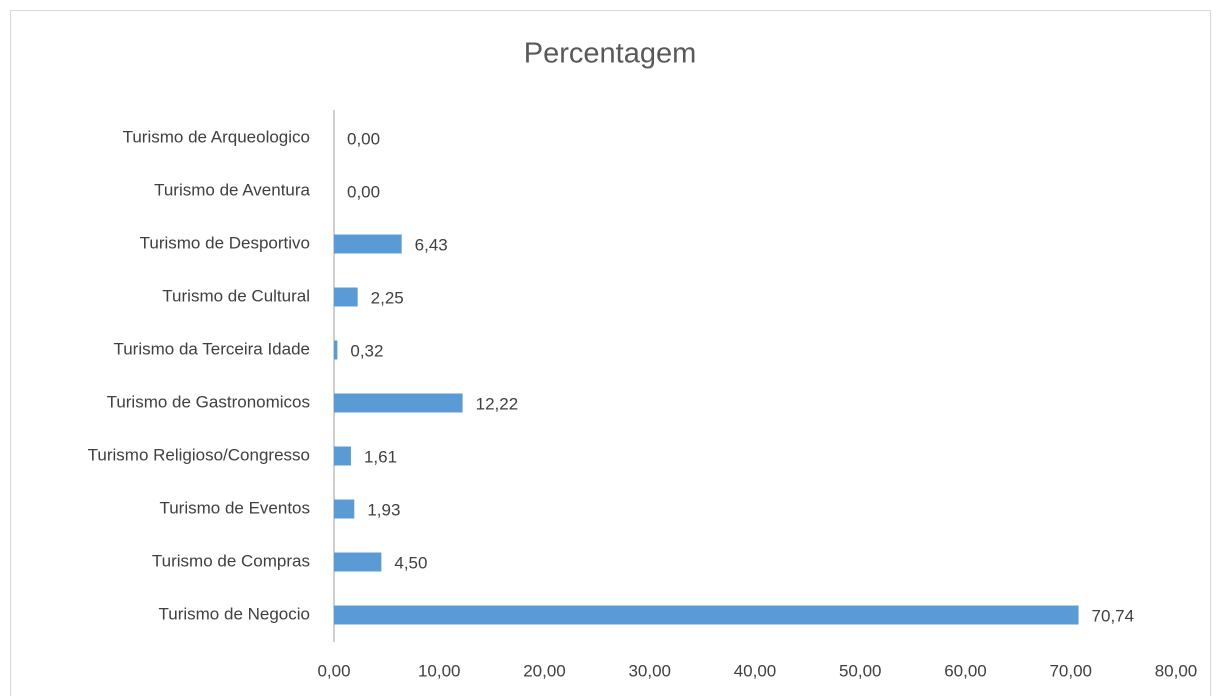 The width and height of the screenshot is (1221, 696). I want to click on data-label: 6,43, so click(431, 244).